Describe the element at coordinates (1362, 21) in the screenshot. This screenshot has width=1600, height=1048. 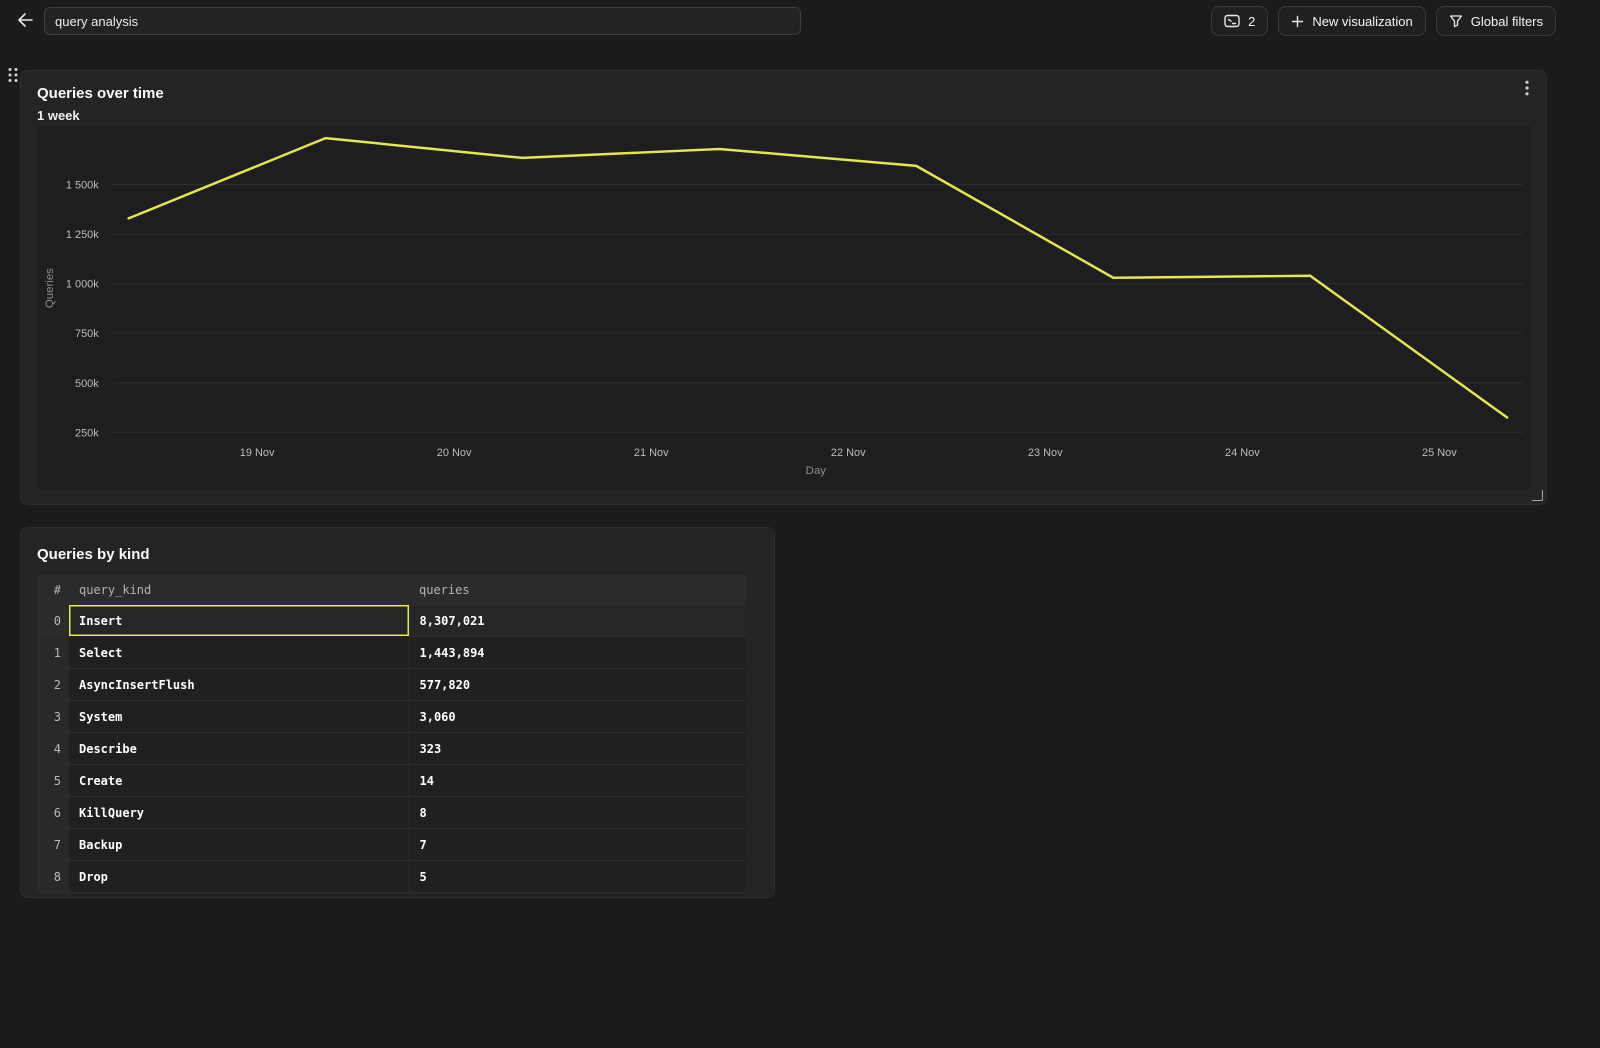
I see `new-visualization-label: New visualization` at that location.